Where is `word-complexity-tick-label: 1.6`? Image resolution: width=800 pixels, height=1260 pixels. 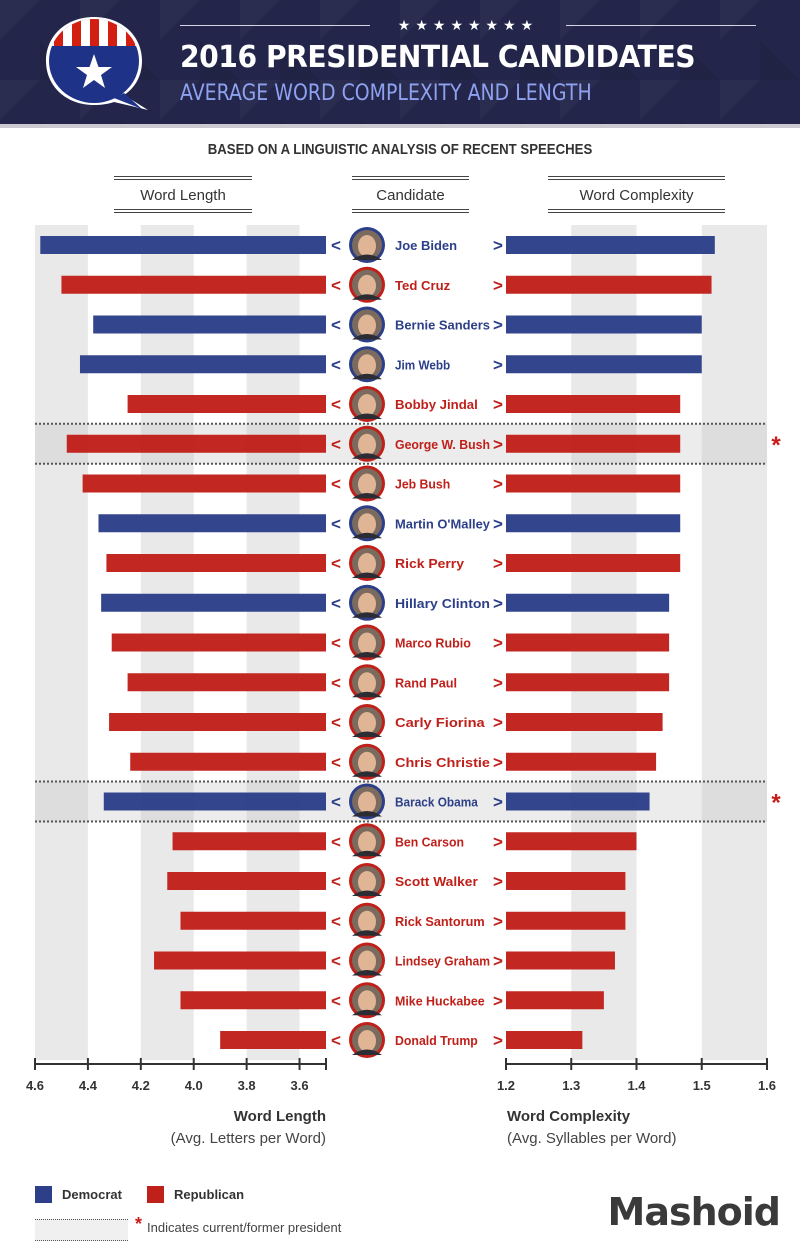
word-complexity-tick-label: 1.6 is located at coordinates (767, 1085).